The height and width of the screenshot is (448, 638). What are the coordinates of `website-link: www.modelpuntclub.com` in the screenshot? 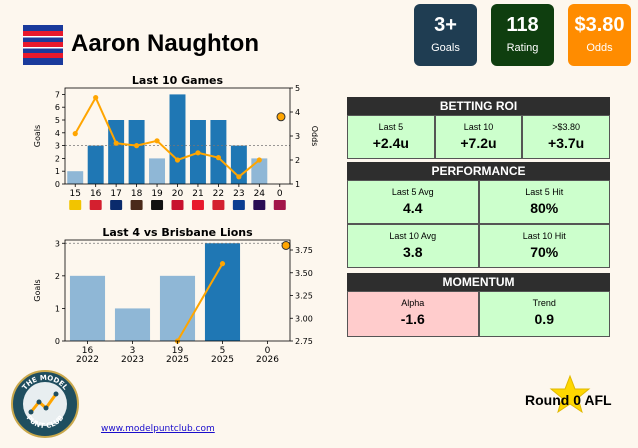 It's located at (158, 429).